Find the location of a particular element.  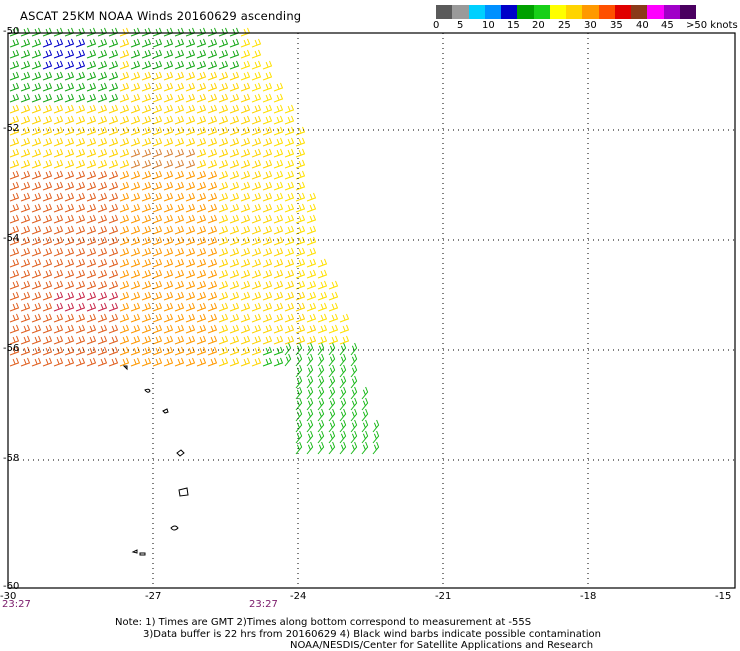

latitude-label: -50 is located at coordinates (11, 31).